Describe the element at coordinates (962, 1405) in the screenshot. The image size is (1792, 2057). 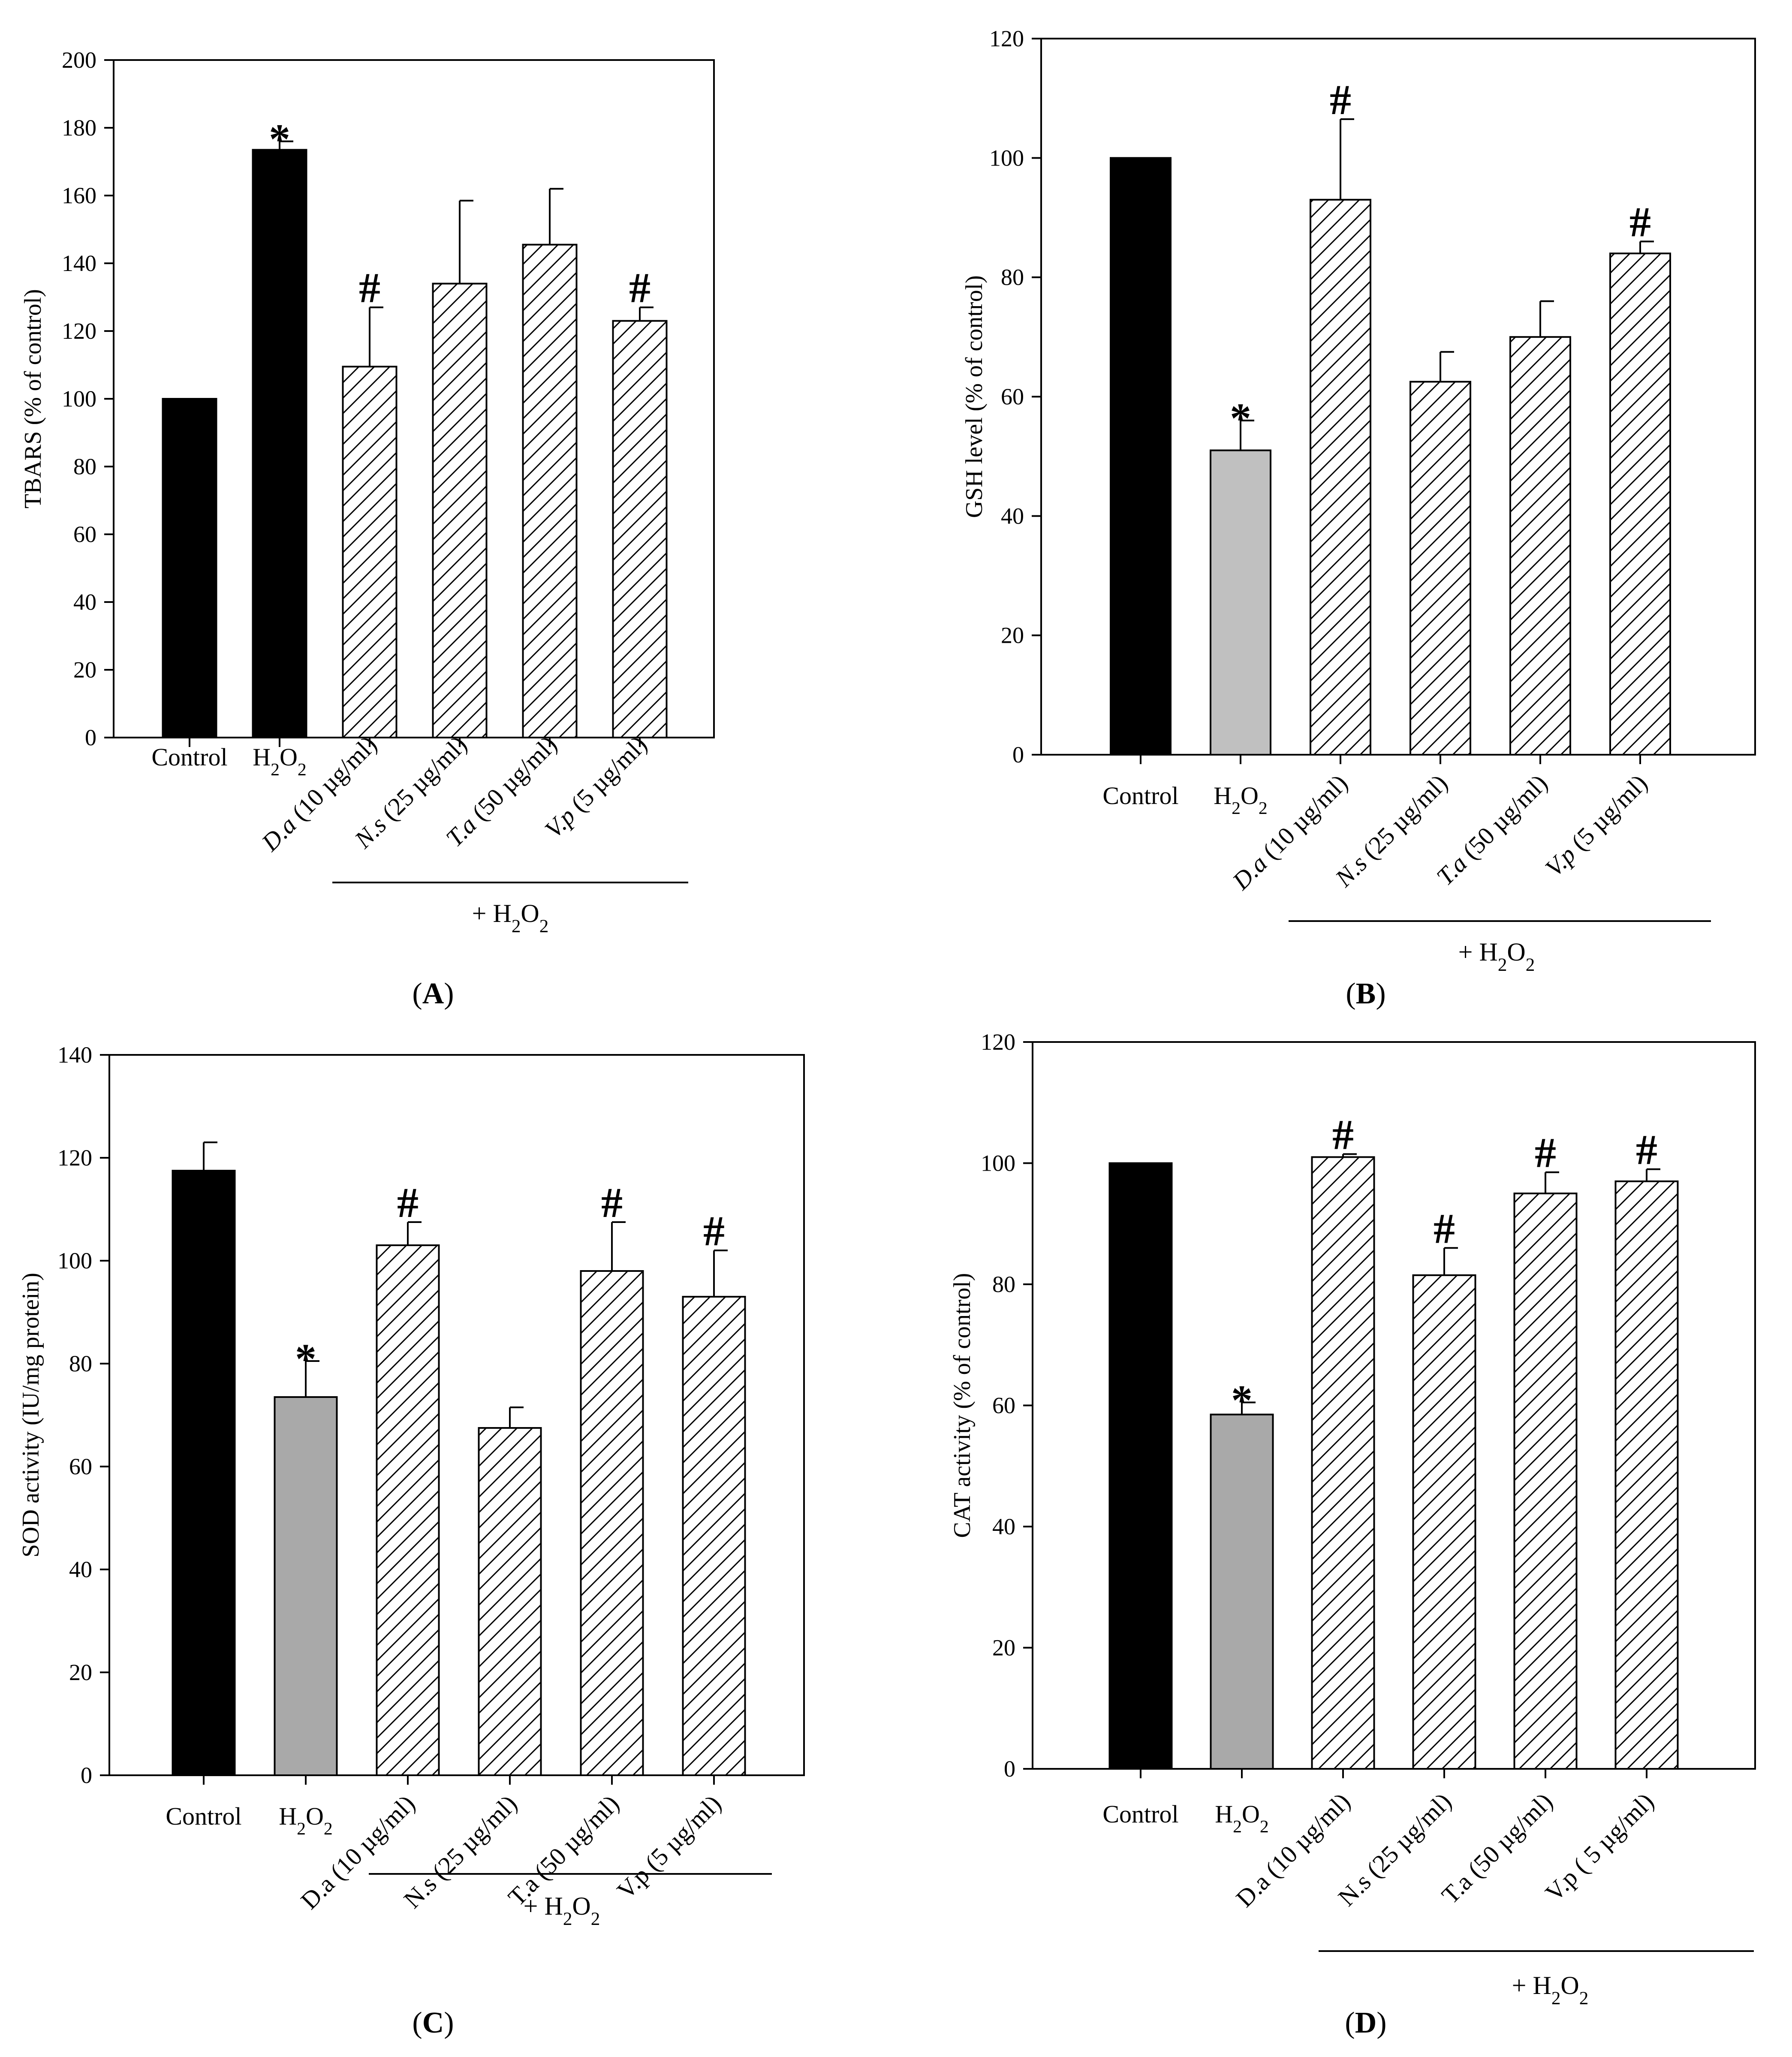
I see `y-axis-label: CAT activity (% of control)` at that location.